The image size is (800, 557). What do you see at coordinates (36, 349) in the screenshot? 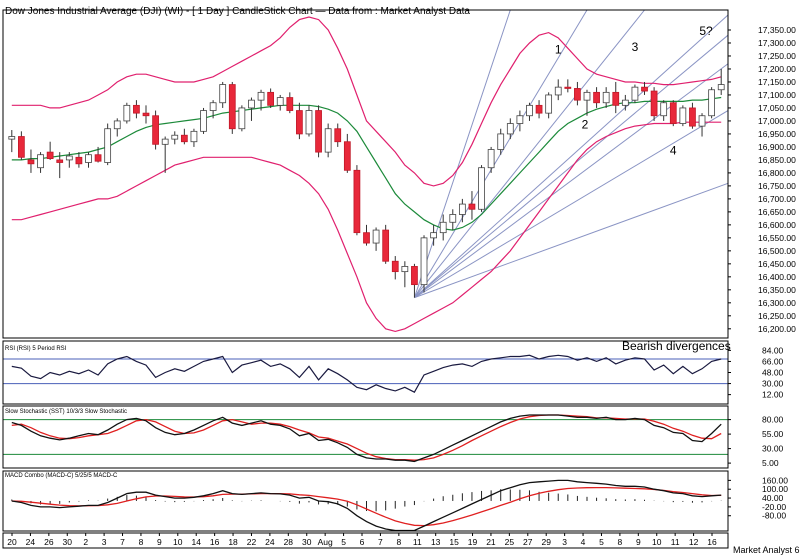
I see `rsi-label: RSI (RSI) 5 Period RSI` at bounding box center [36, 349].